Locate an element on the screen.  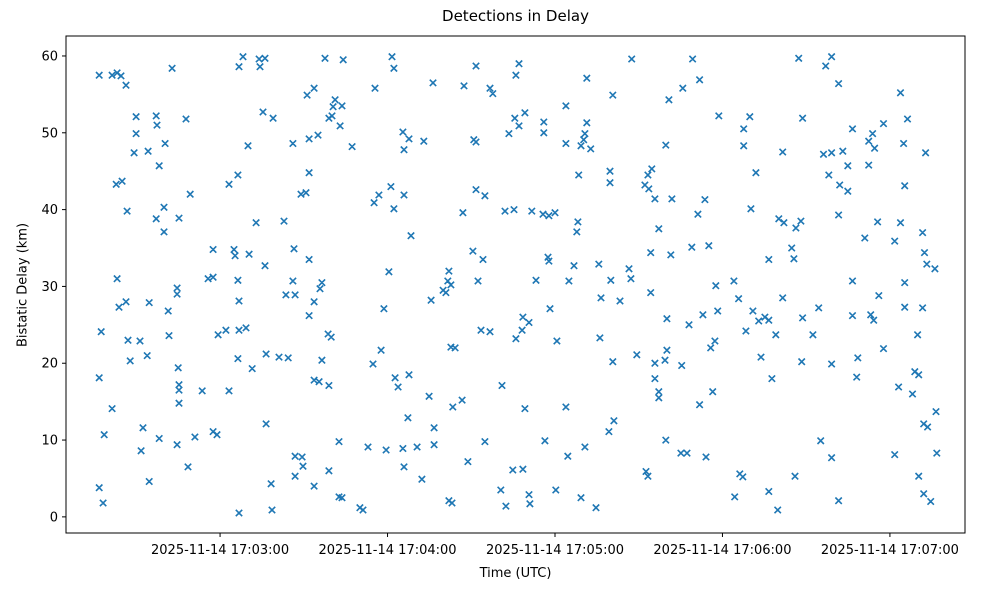
y-tick-label: 0 is located at coordinates (54, 517).